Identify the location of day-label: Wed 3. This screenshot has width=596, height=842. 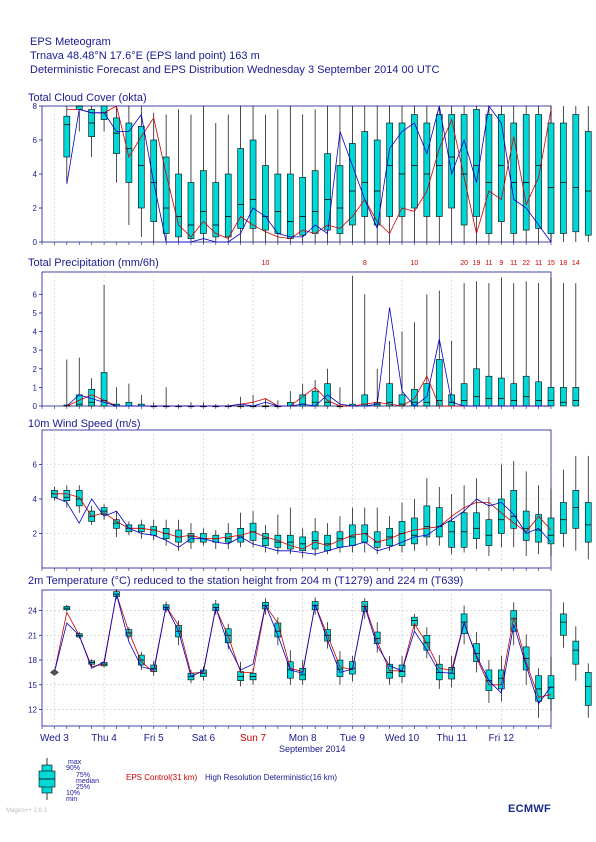
(54, 738).